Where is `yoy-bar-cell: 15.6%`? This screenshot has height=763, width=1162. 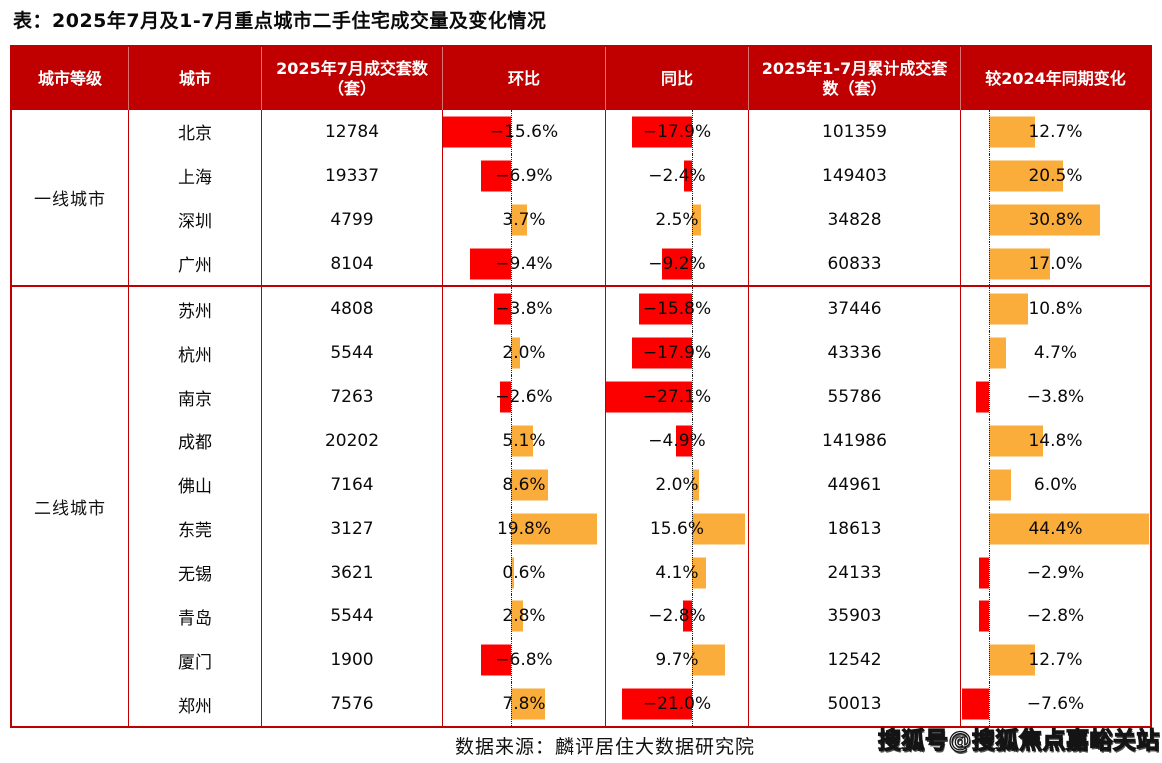
yoy-bar-cell: 15.6% is located at coordinates (677, 528).